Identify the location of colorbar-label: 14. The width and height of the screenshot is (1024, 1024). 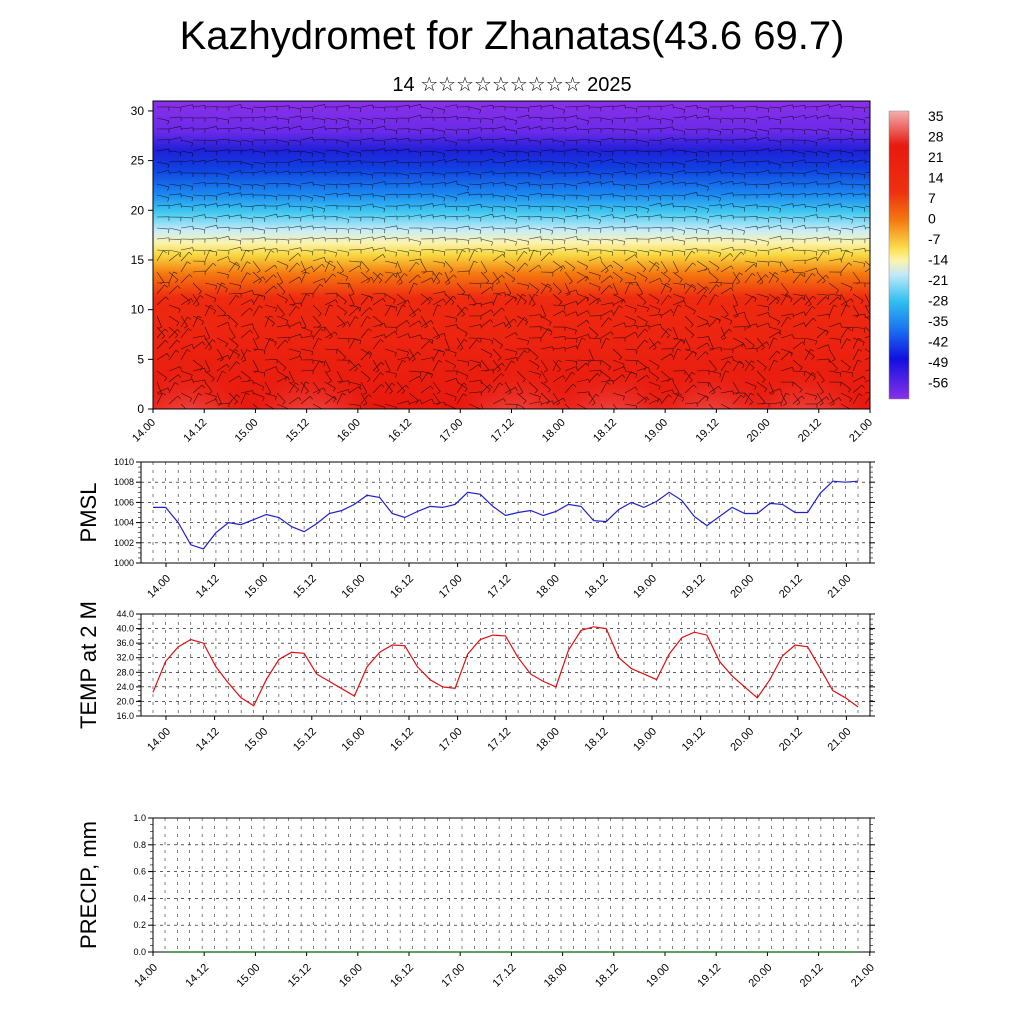
(936, 178).